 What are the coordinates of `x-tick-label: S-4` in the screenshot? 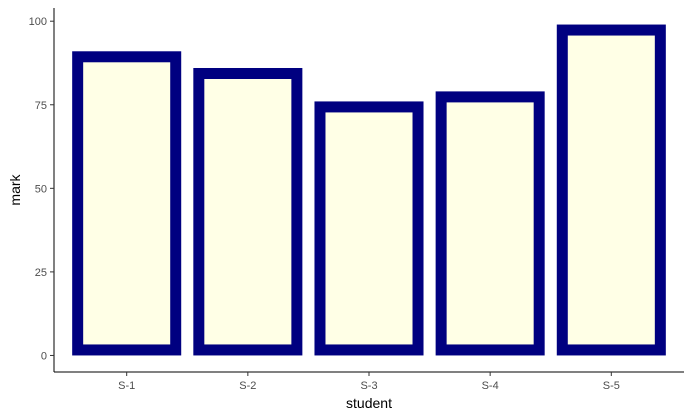 It's located at (490, 386).